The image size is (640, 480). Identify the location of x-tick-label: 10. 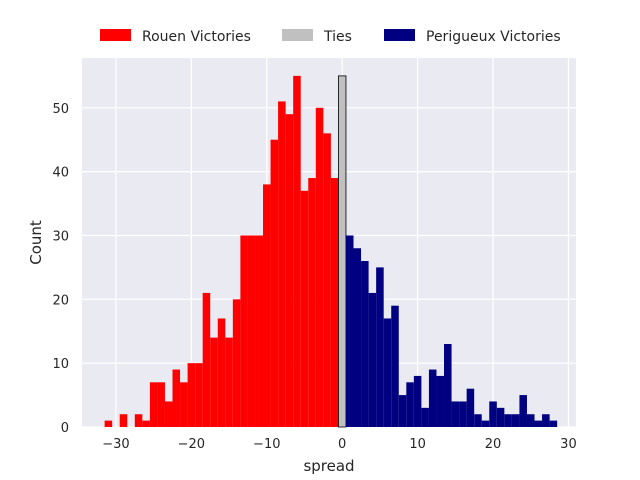
(417, 444).